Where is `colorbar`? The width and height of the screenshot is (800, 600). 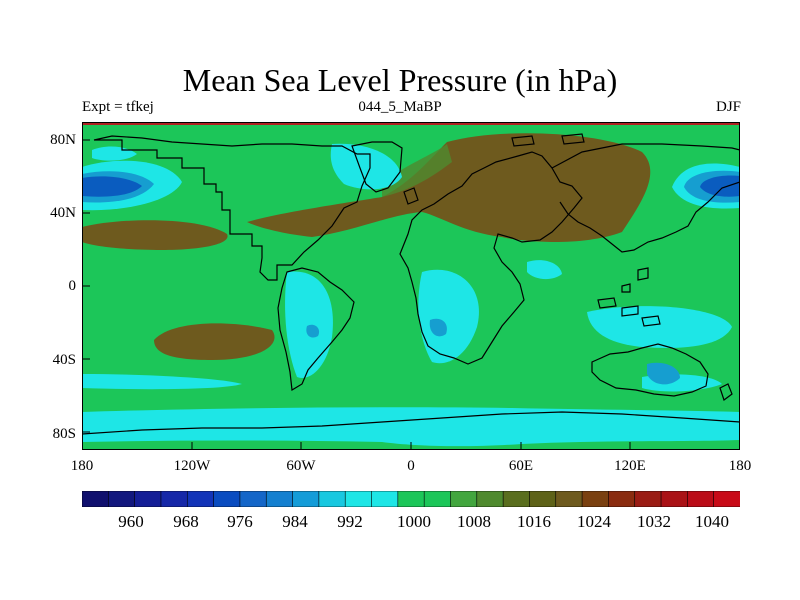 colorbar is located at coordinates (411, 499).